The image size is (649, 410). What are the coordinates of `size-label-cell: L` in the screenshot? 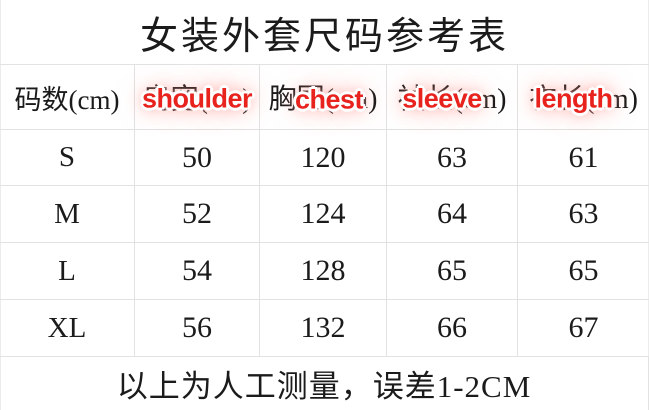 It's located at (67, 271).